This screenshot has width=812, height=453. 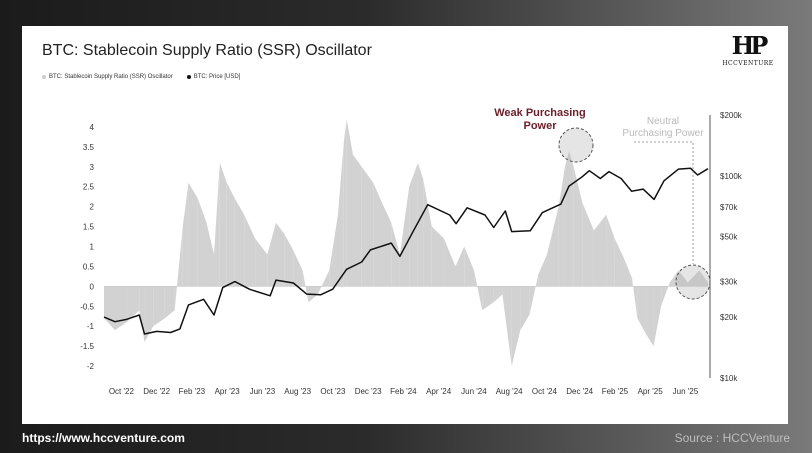 I want to click on x-tick-label: Oct '24, so click(x=545, y=391).